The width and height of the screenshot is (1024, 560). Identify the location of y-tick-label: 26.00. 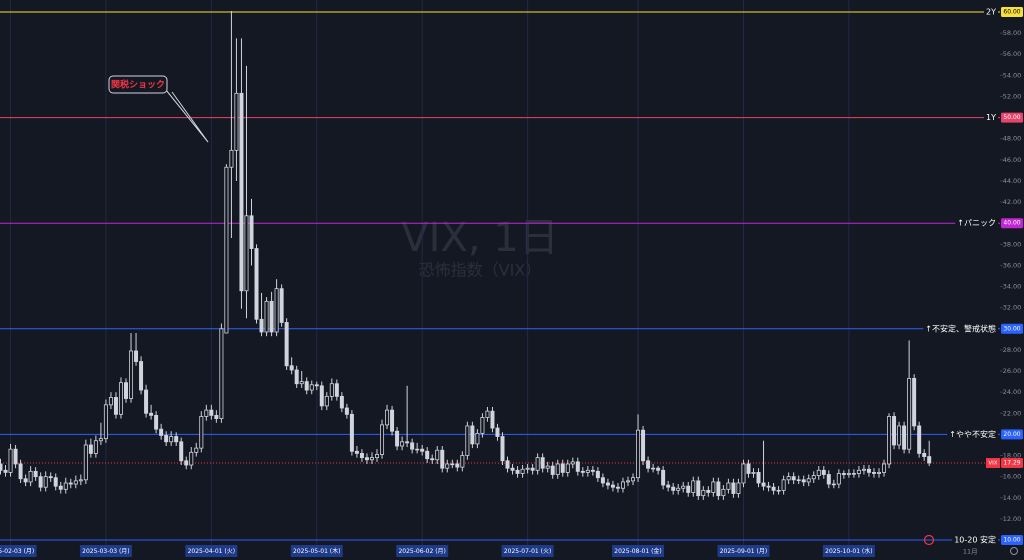
(1012, 371).